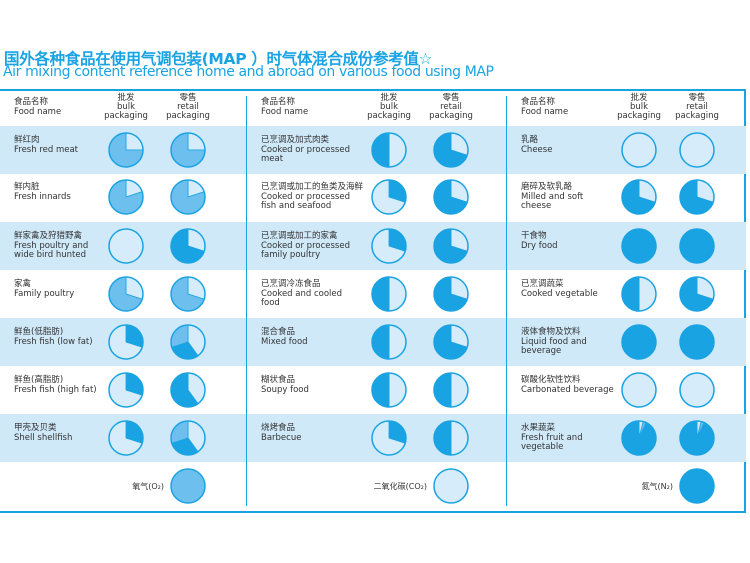  What do you see at coordinates (188, 107) in the screenshot?
I see `header-retail: 零售 retail packaging` at bounding box center [188, 107].